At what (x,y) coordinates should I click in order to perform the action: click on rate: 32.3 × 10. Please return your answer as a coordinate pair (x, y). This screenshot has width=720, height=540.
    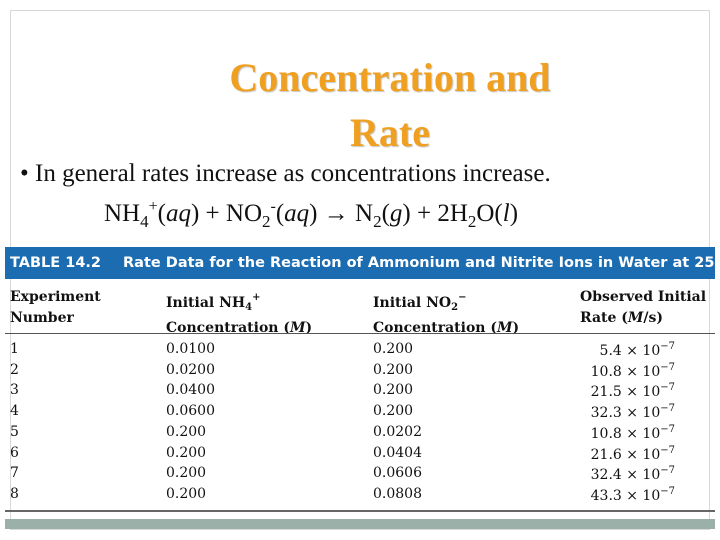
    Looking at the image, I should click on (625, 413).